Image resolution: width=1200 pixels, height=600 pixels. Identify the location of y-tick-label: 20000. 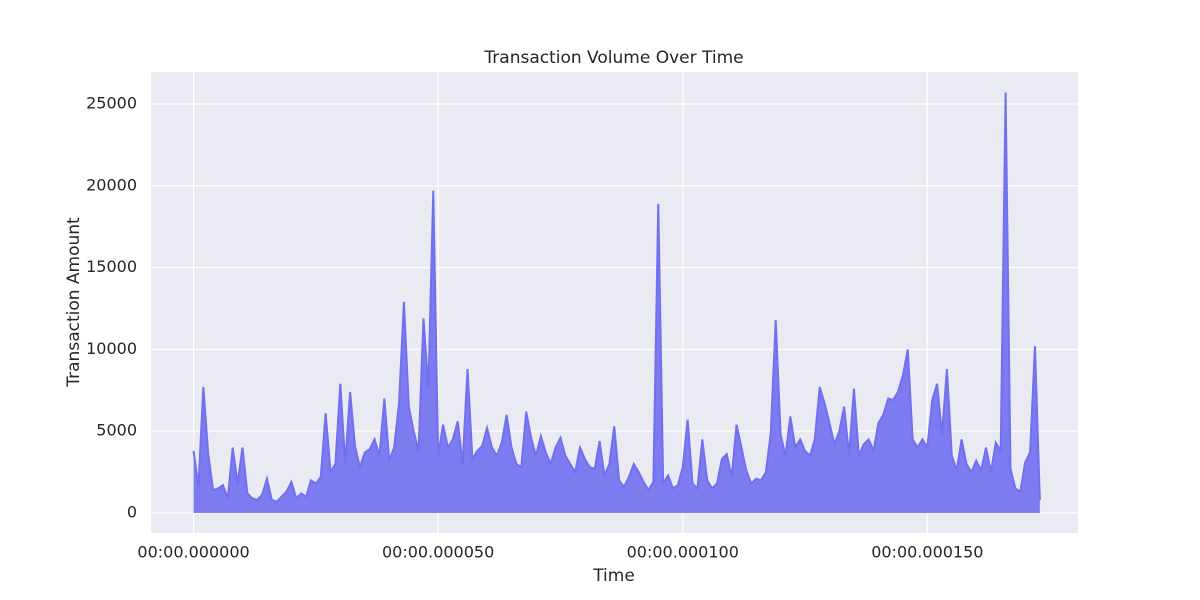
(111, 184).